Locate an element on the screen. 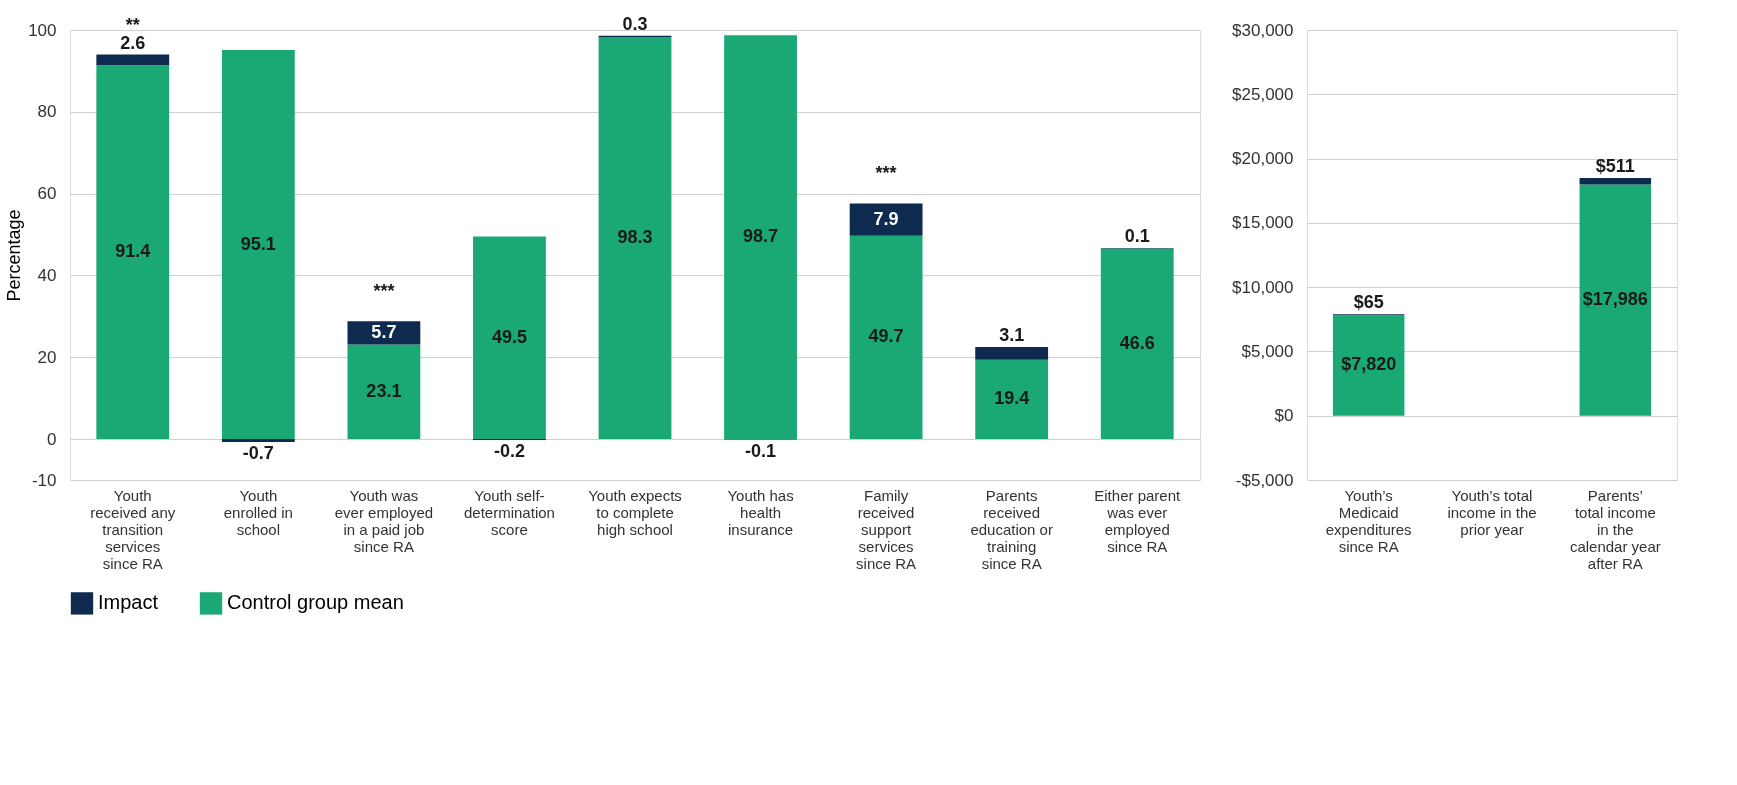 This screenshot has width=1737, height=785. data-label: -0.2 is located at coordinates (509, 450).